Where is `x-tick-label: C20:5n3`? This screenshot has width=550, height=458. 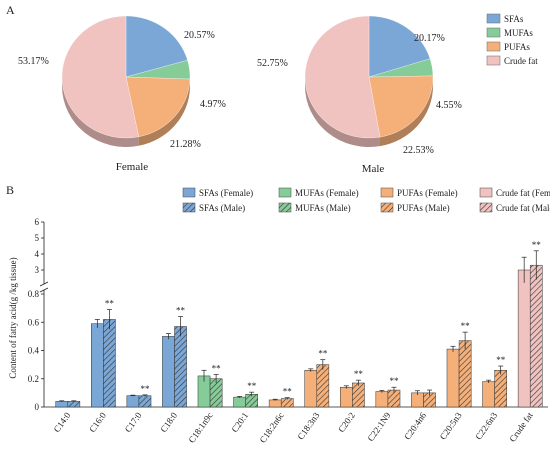
x-tick-label: C20:5n3 is located at coordinates (451, 426).